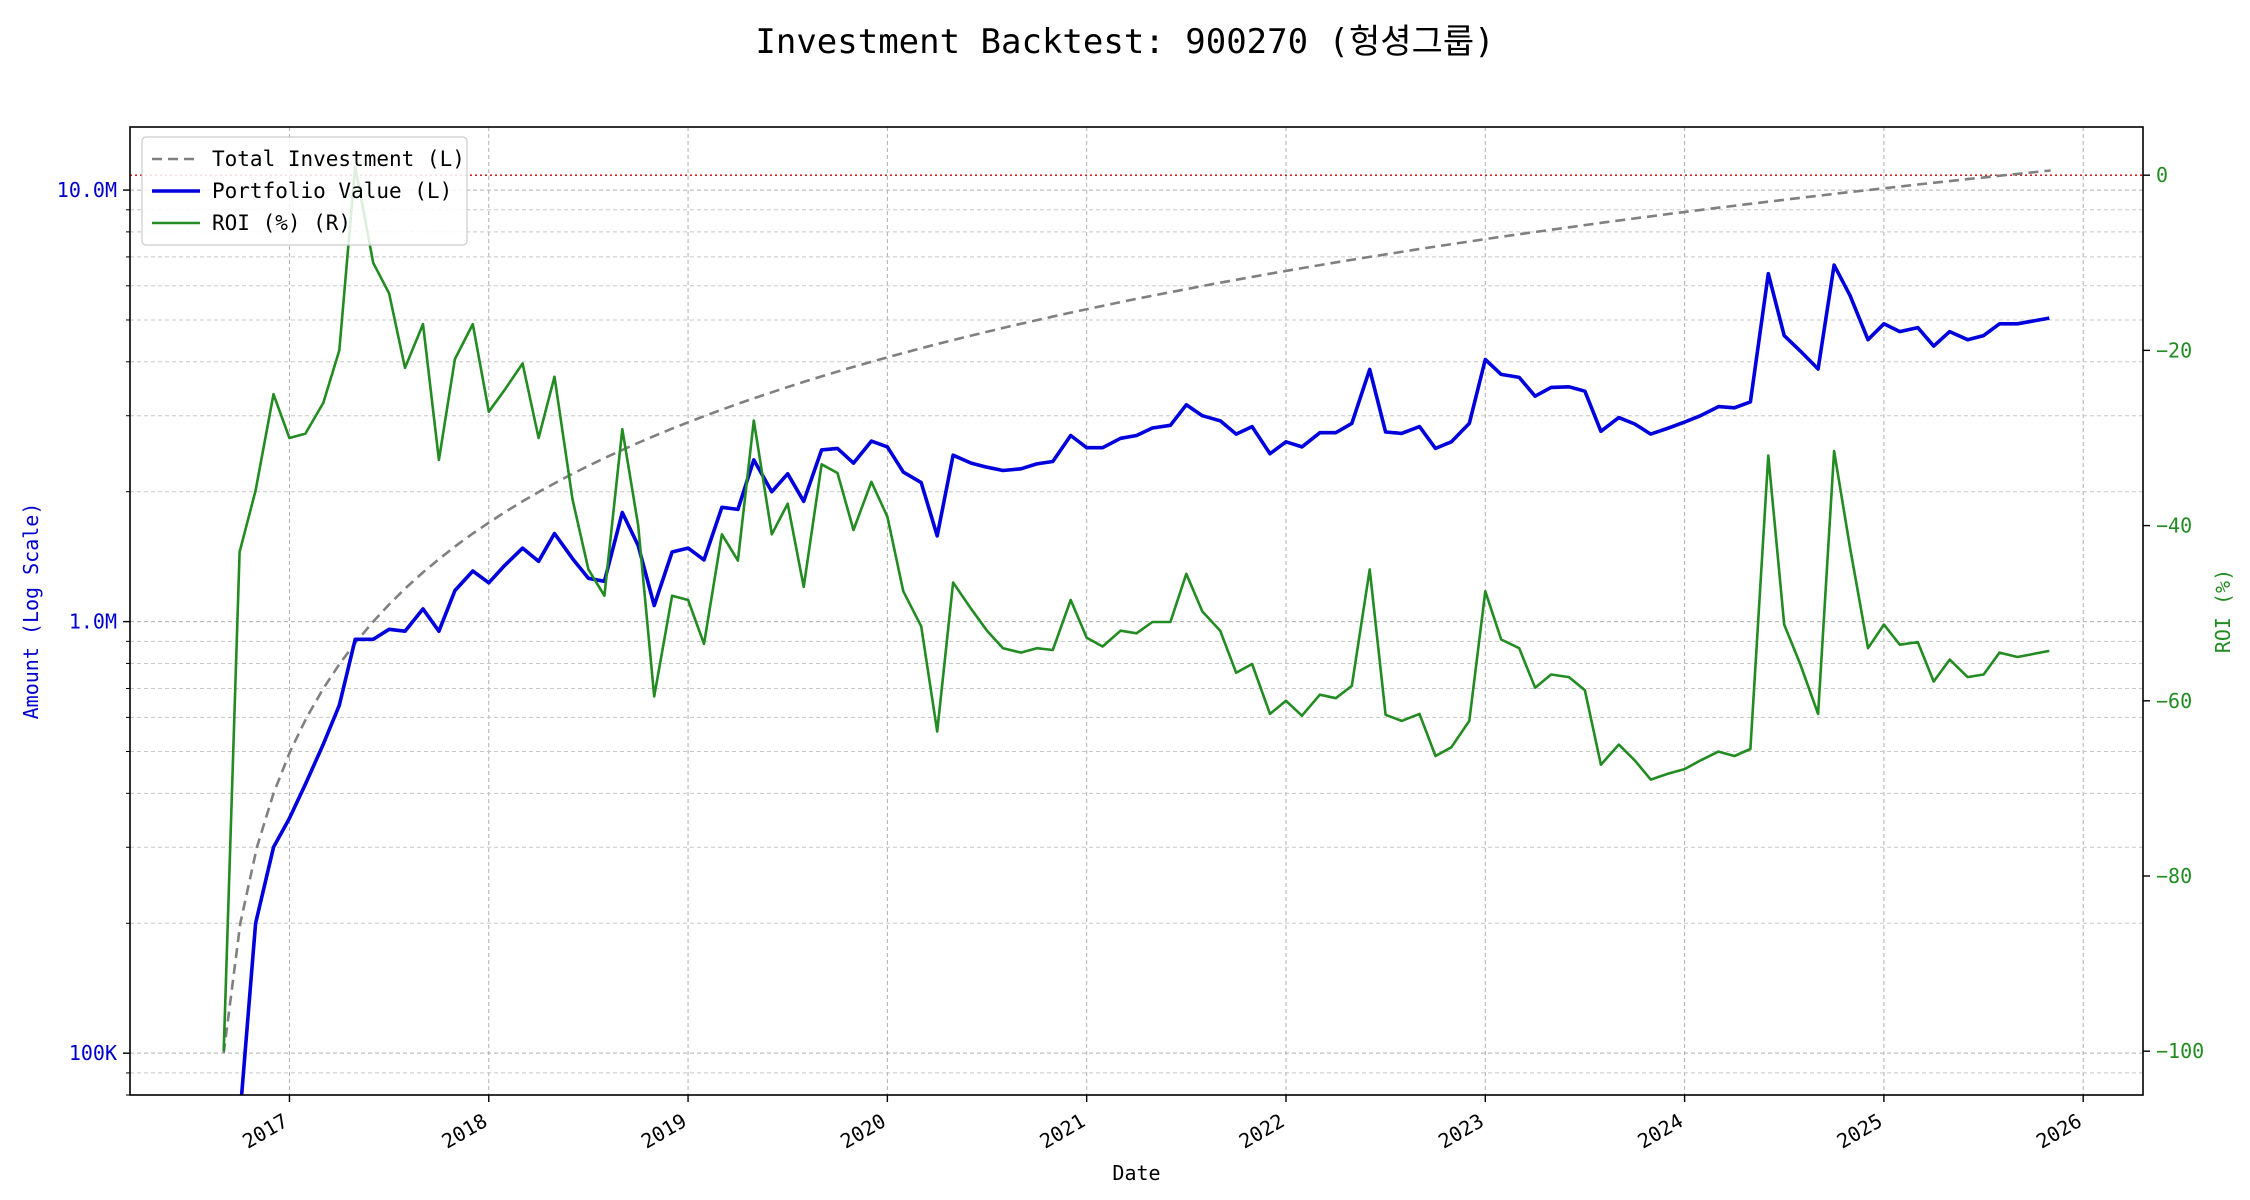 Image resolution: width=2250 pixels, height=1200 pixels. Describe the element at coordinates (1660, 1131) in the screenshot. I see `x-tick-label: 2024` at that location.